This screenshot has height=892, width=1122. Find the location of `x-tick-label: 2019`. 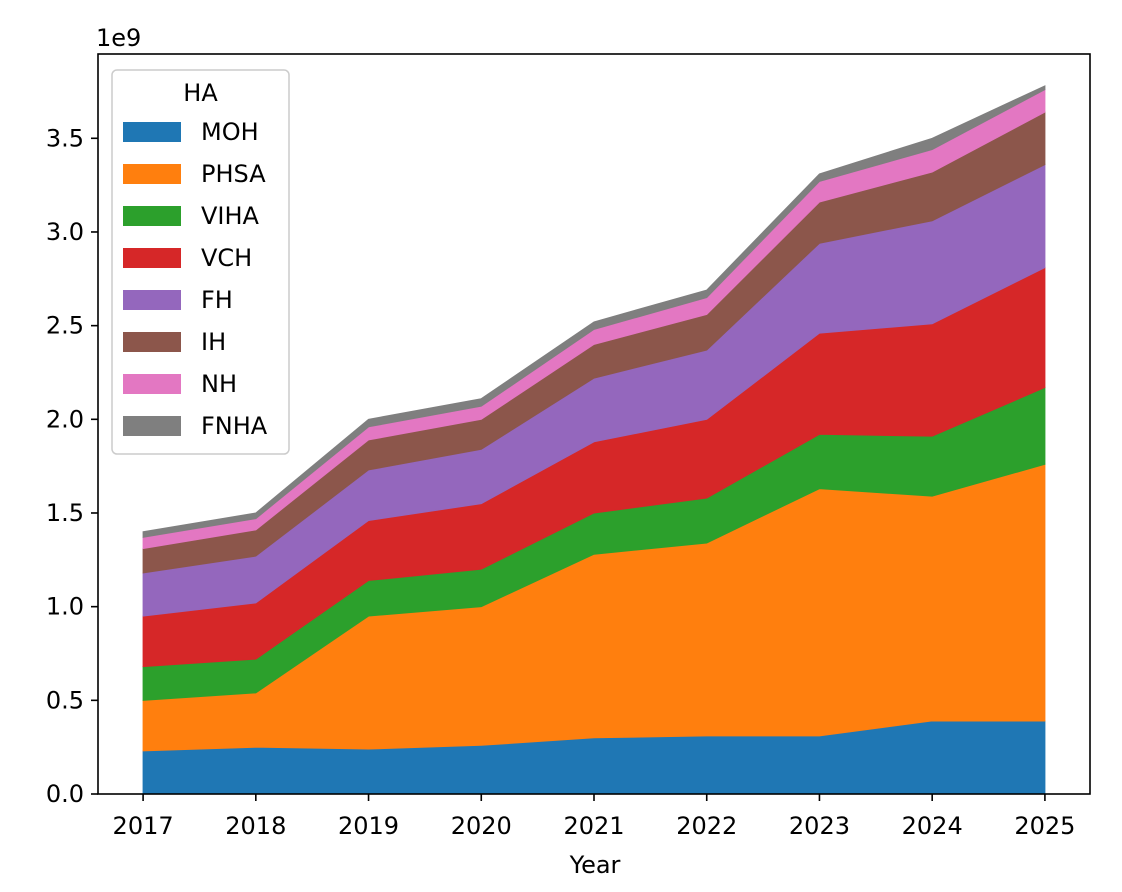

x-tick-label: 2019 is located at coordinates (368, 826).